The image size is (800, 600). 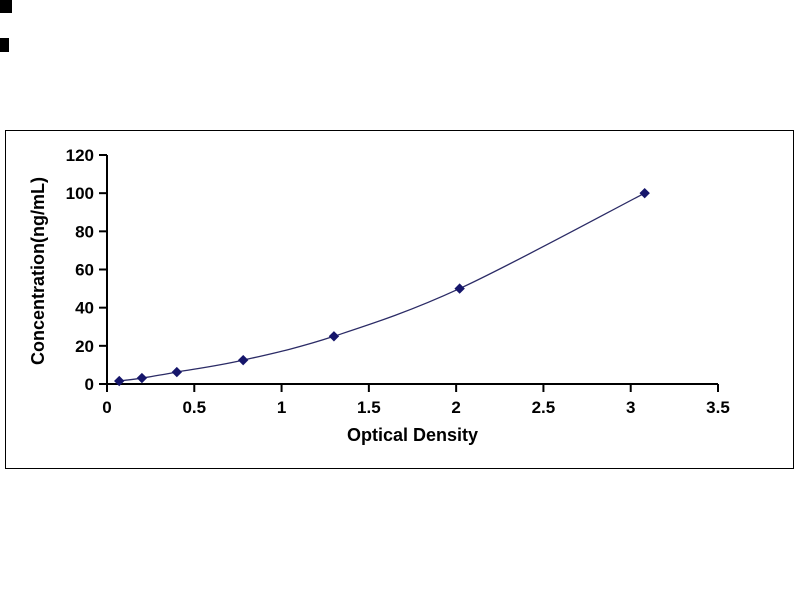 I want to click on x-tick-label: 3.5, so click(x=718, y=407).